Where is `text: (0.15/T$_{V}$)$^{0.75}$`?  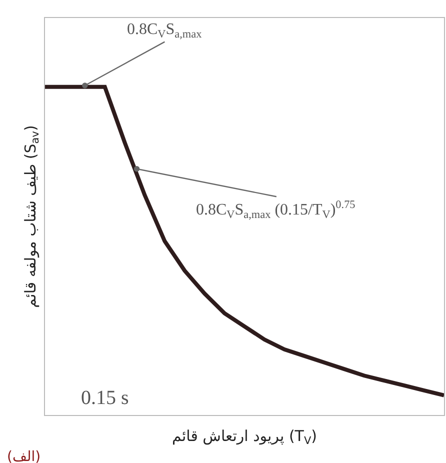 text: (0.15/T$_{V}$)$^{0.75}$ is located at coordinates (315, 210).